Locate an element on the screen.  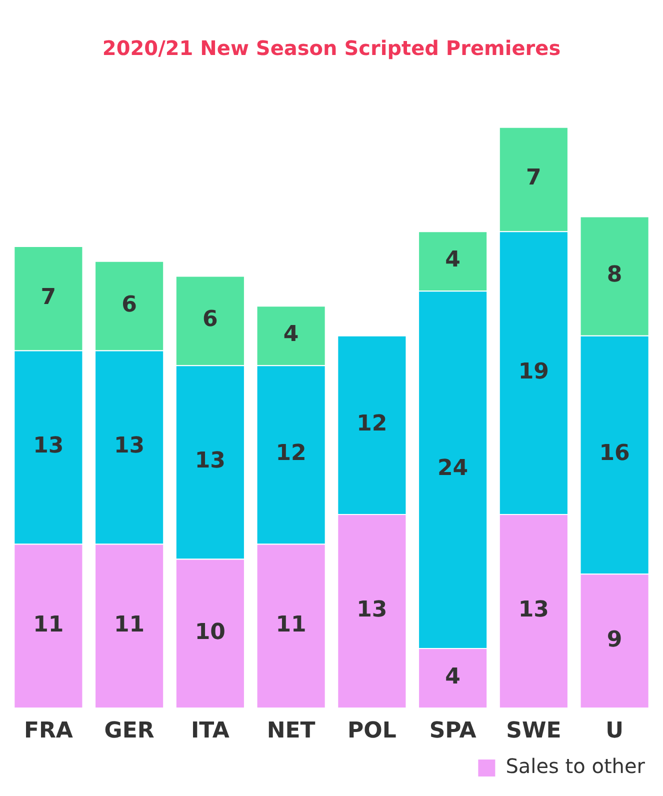
data-label: 10 is located at coordinates (210, 632).